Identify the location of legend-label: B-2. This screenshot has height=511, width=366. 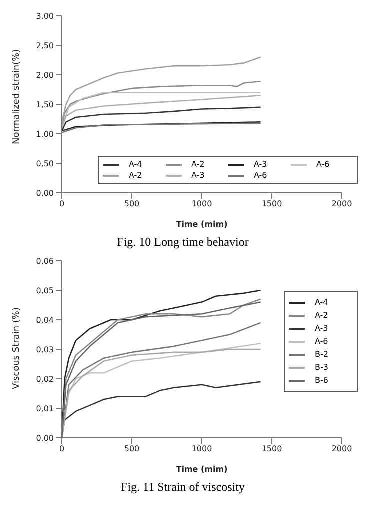
(321, 354).